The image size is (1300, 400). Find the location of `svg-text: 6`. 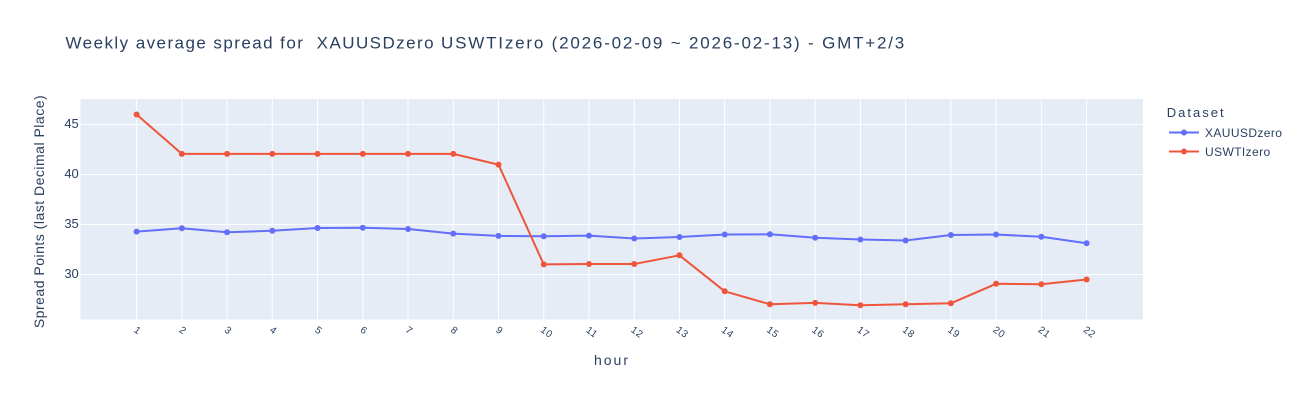

svg-text: 6 is located at coordinates (363, 331).